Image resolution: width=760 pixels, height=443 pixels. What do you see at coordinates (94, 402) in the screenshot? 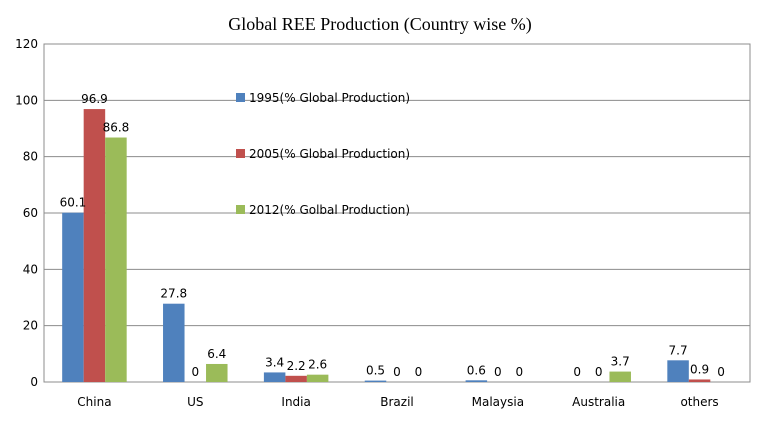
I see `x-tick-label: China` at bounding box center [94, 402].